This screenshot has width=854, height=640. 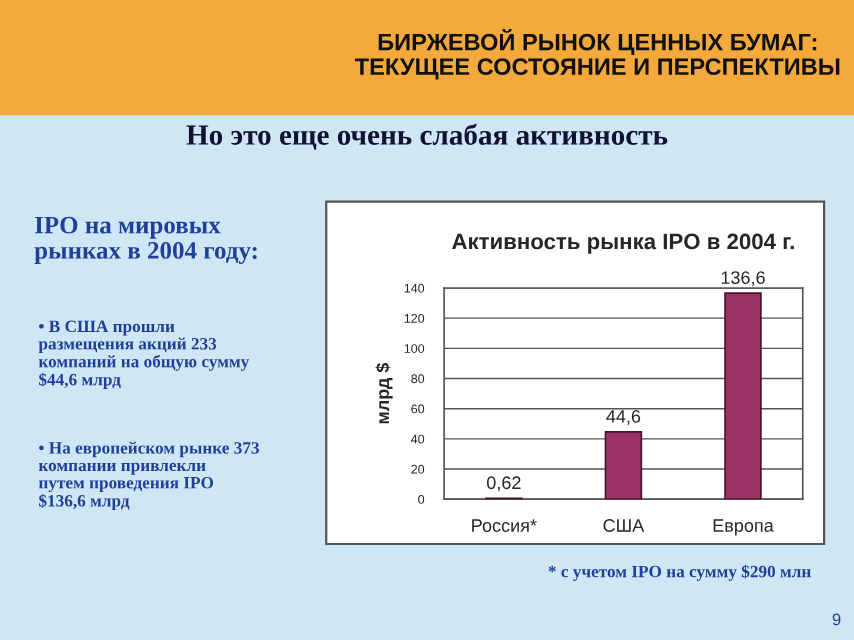 What do you see at coordinates (427, 136) in the screenshot?
I see `text: Но это еще очень слабая активность` at bounding box center [427, 136].